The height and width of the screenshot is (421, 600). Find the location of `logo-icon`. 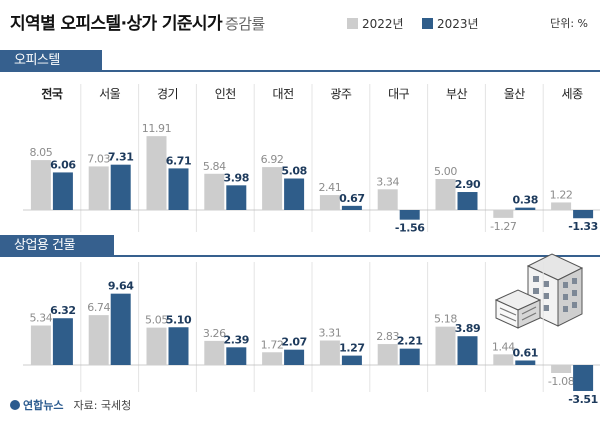

logo-icon is located at coordinates (15, 405).